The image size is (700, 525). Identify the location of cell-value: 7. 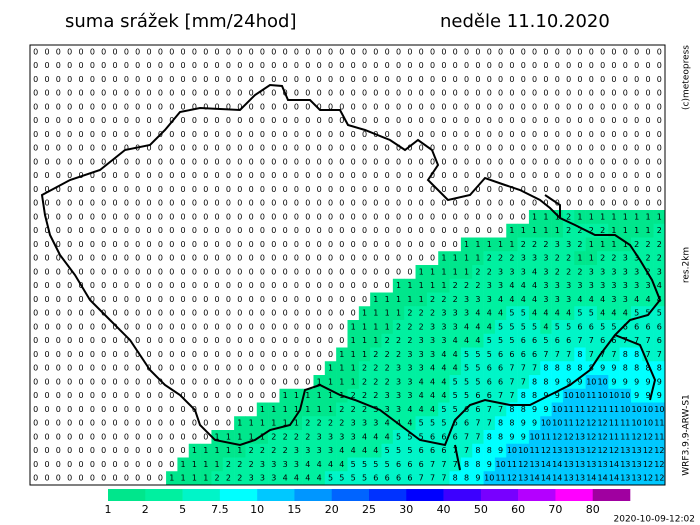
(557, 354).